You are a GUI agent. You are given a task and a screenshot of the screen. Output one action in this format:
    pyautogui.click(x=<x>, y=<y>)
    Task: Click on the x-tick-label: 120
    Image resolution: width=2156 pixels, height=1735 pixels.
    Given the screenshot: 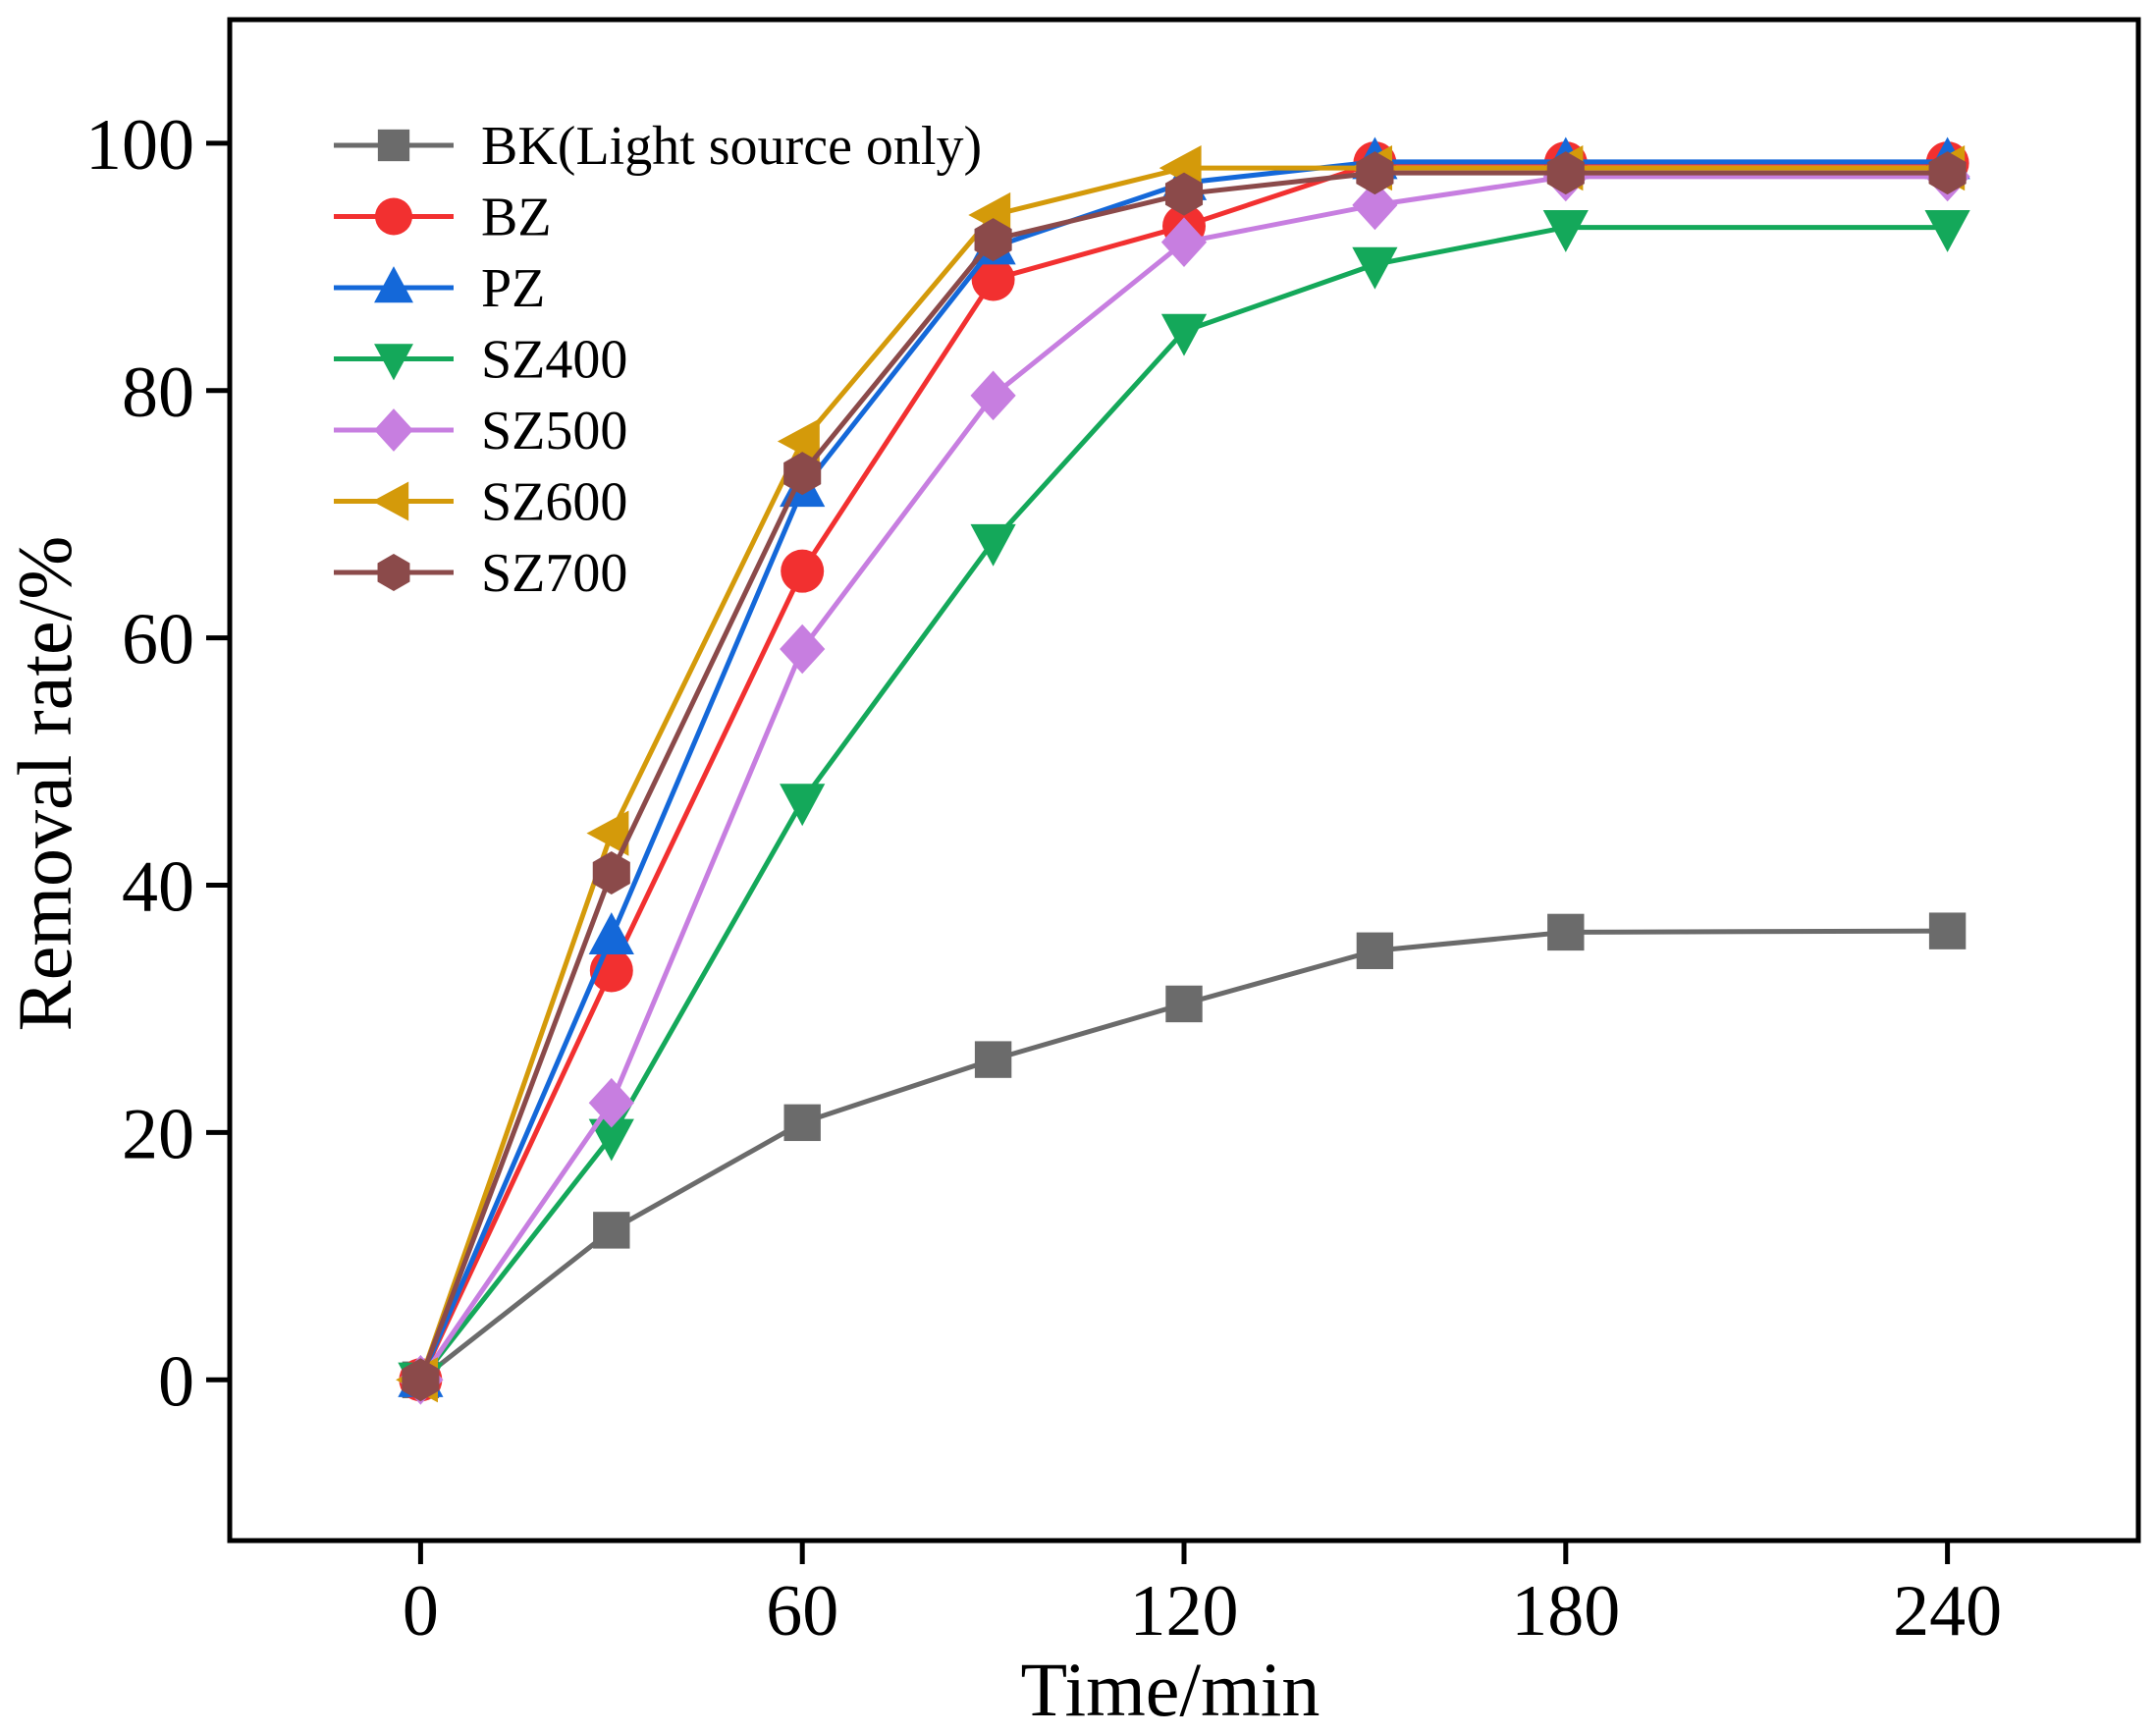 What is the action you would take?
    pyautogui.click(x=1185, y=1612)
    